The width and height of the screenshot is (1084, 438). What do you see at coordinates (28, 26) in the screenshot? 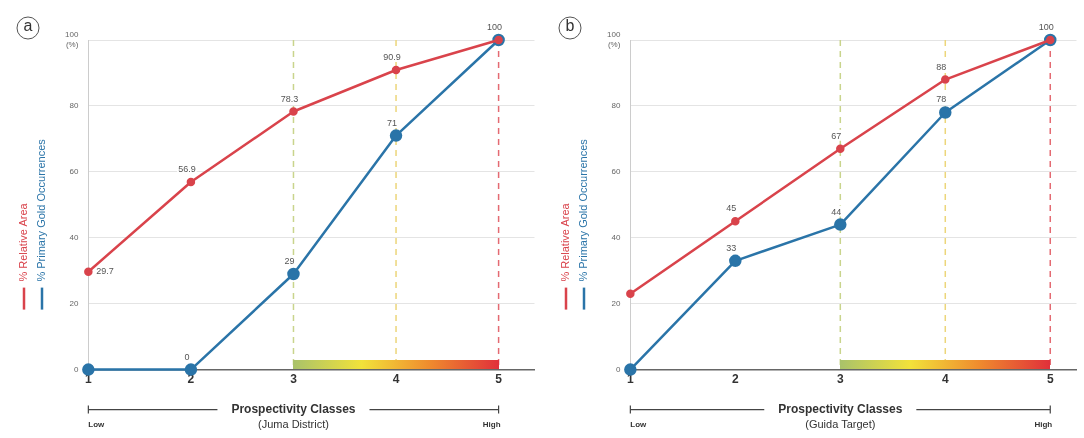
I see `chart-title: a` at bounding box center [28, 26].